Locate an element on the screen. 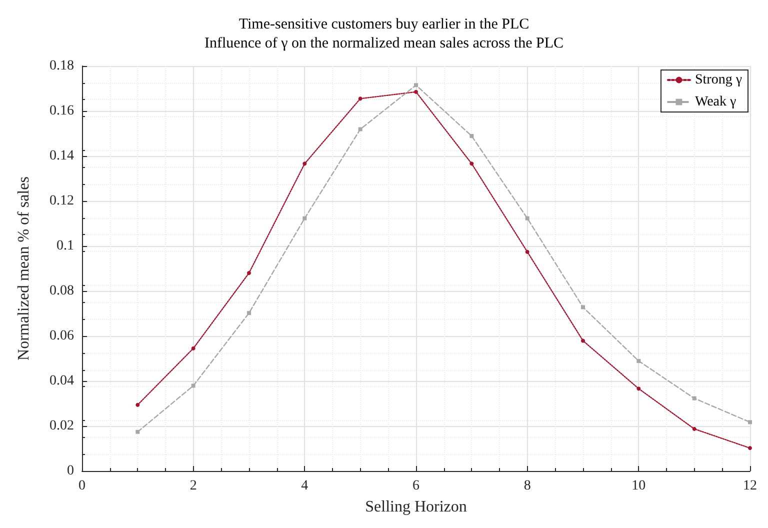 This screenshot has height=528, width=768. y-tick-label: 0.04 is located at coordinates (62, 381).